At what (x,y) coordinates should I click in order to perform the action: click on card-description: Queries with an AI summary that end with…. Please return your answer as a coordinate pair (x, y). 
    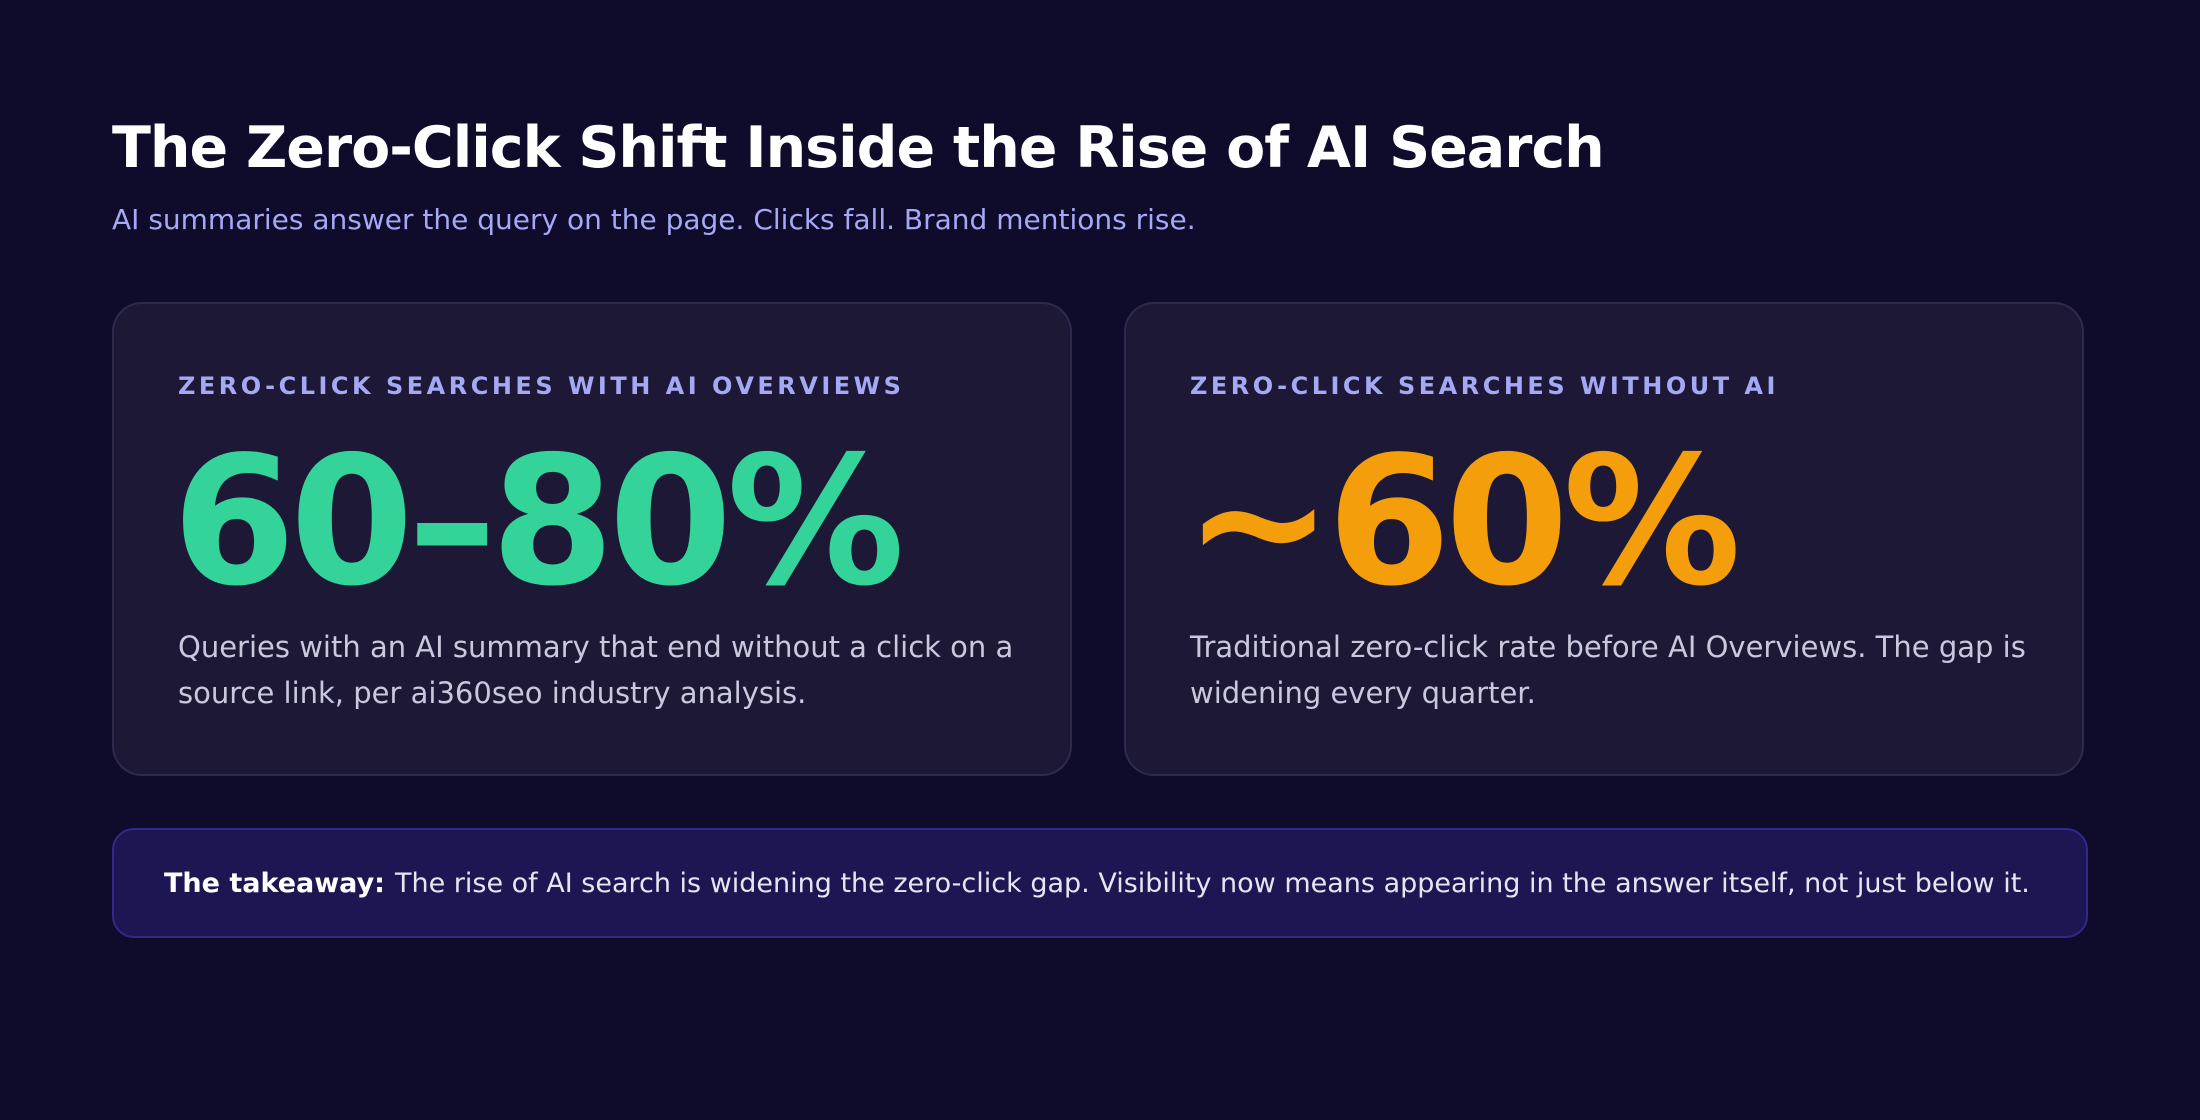
    Looking at the image, I should click on (596, 670).